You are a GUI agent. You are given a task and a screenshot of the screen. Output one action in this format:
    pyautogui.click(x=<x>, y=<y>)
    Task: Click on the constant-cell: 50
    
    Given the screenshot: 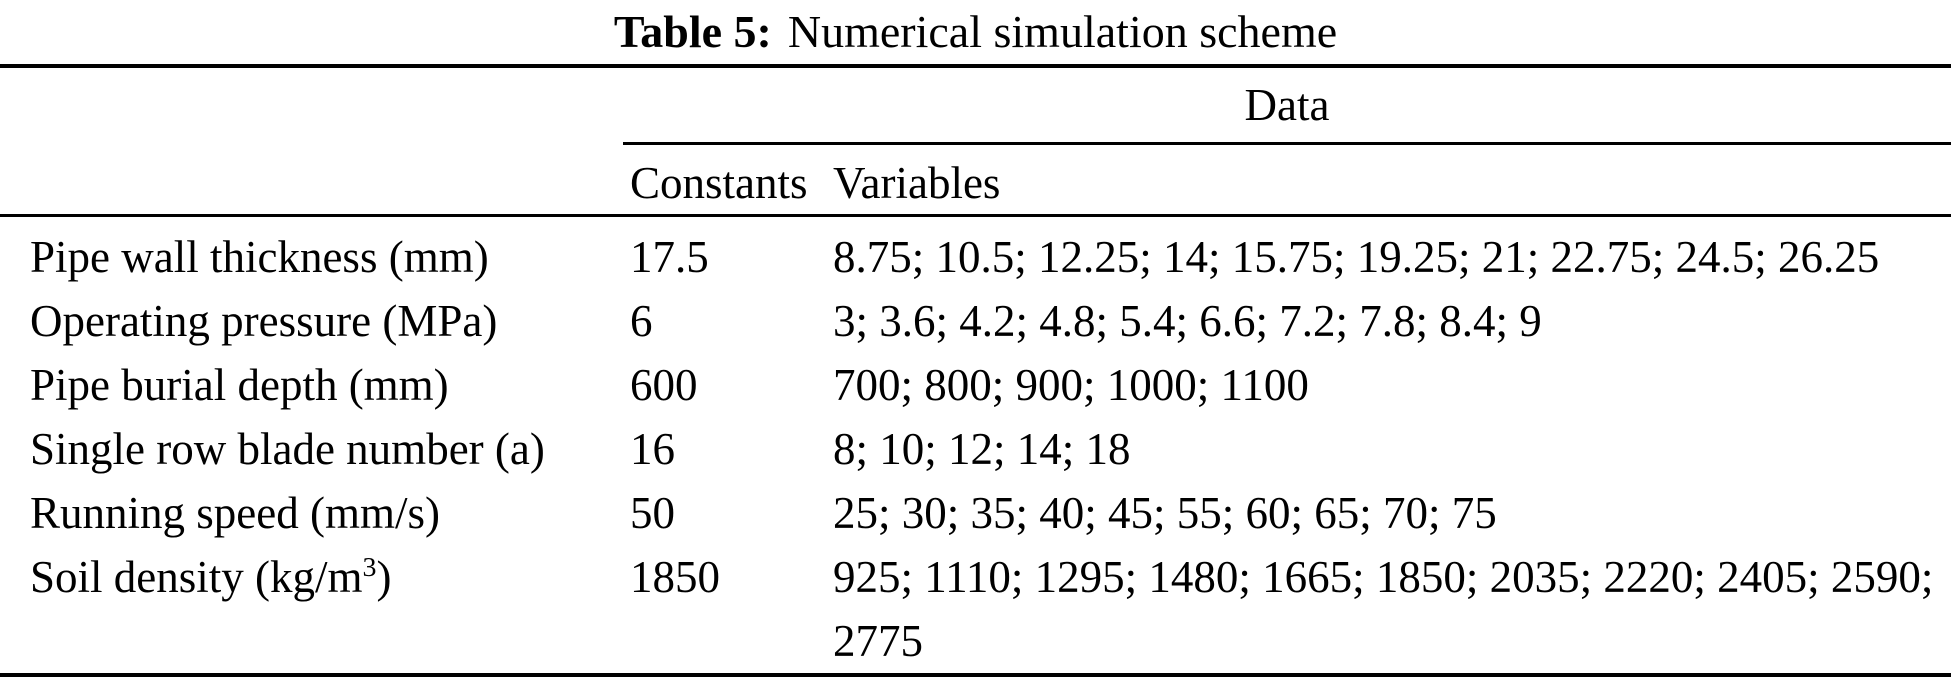 What is the action you would take?
    pyautogui.click(x=652, y=513)
    